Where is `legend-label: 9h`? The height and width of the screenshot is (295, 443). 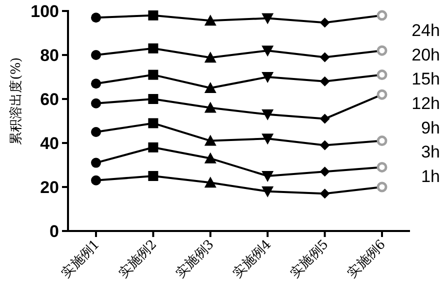
legend-label: 9h is located at coordinates (430, 128).